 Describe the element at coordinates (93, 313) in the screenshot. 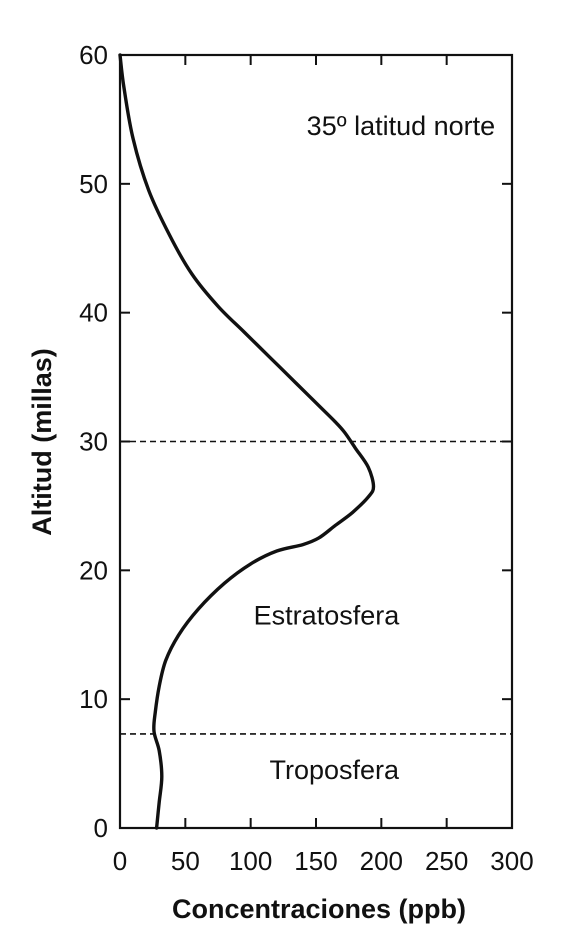

I see `y-tick-label: 40` at that location.